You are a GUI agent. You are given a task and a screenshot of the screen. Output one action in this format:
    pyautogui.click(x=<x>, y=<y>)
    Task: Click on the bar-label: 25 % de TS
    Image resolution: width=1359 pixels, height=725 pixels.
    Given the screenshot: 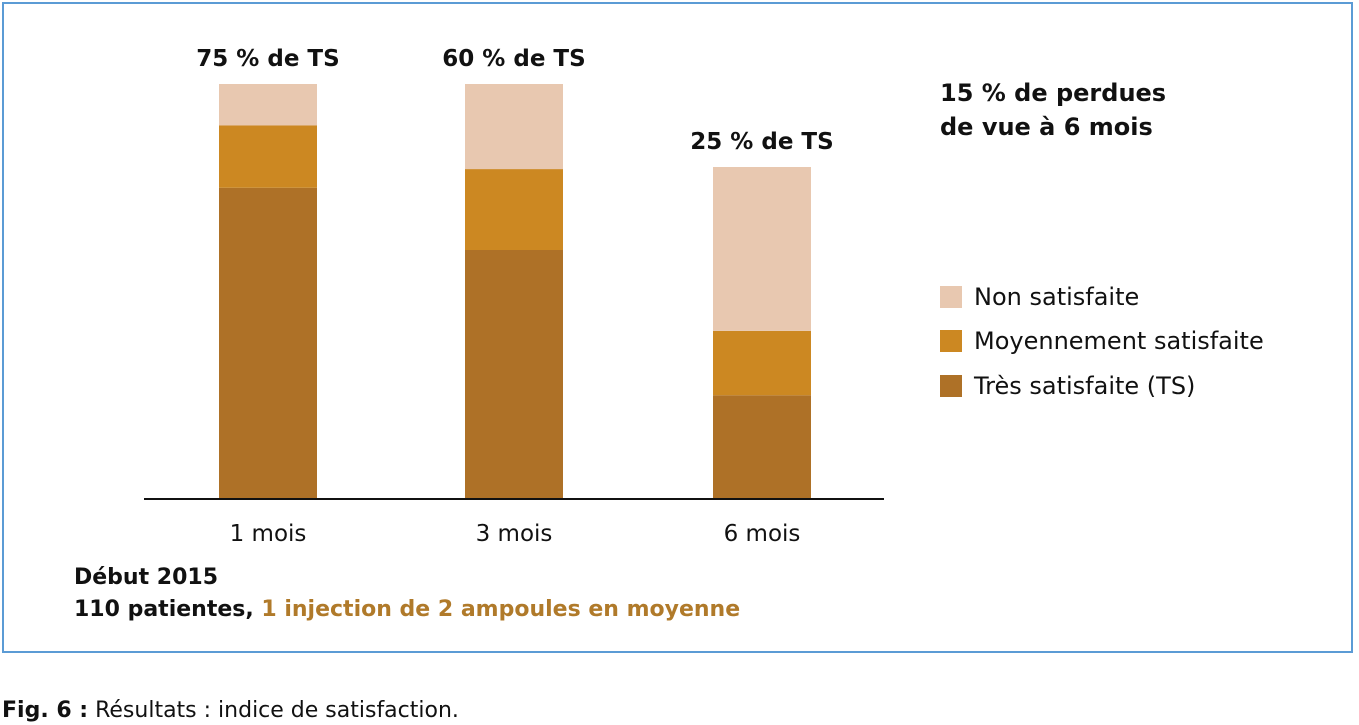 What is the action you would take?
    pyautogui.click(x=761, y=142)
    